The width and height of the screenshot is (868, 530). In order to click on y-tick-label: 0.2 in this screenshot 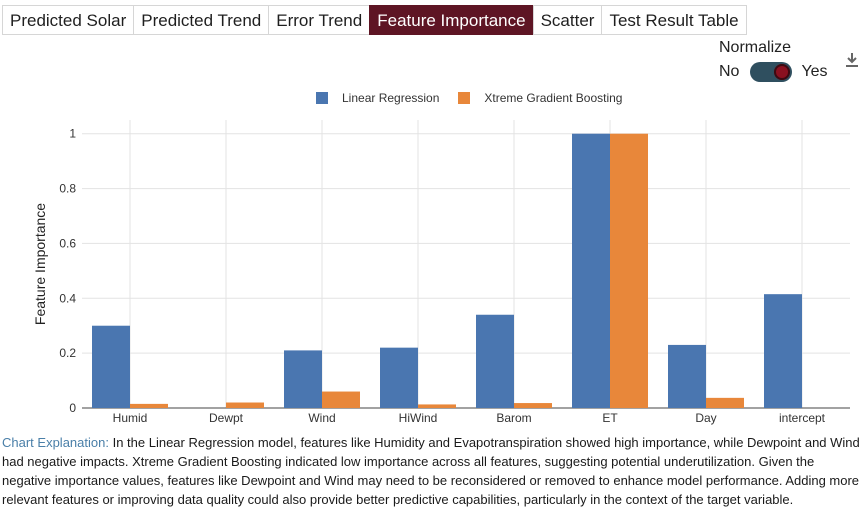, I will do `click(67, 353)`.